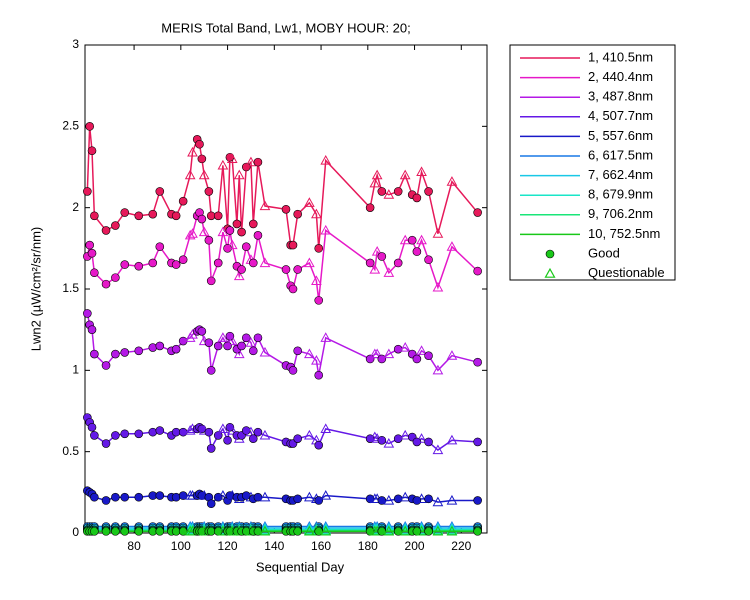  I want to click on y-tick-label: 1.5, so click(70, 288).